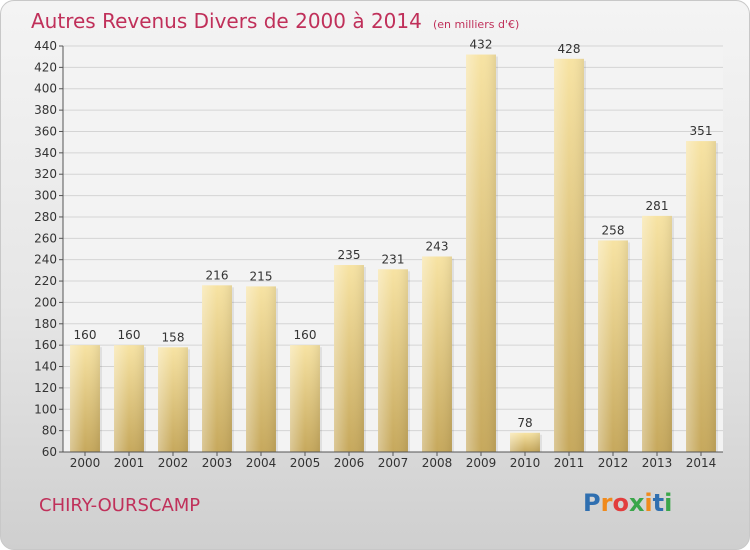 The width and height of the screenshot is (750, 550). I want to click on y-tick-label: 280, so click(45, 217).